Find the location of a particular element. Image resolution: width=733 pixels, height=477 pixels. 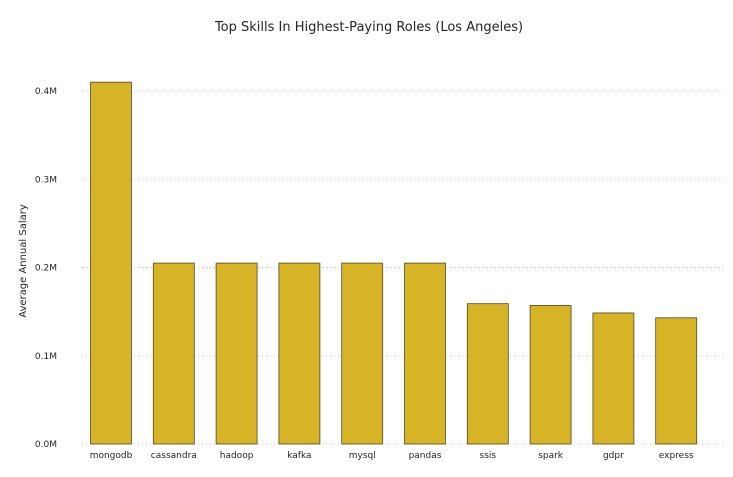

y-tick-label: 0.1M is located at coordinates (46, 357).